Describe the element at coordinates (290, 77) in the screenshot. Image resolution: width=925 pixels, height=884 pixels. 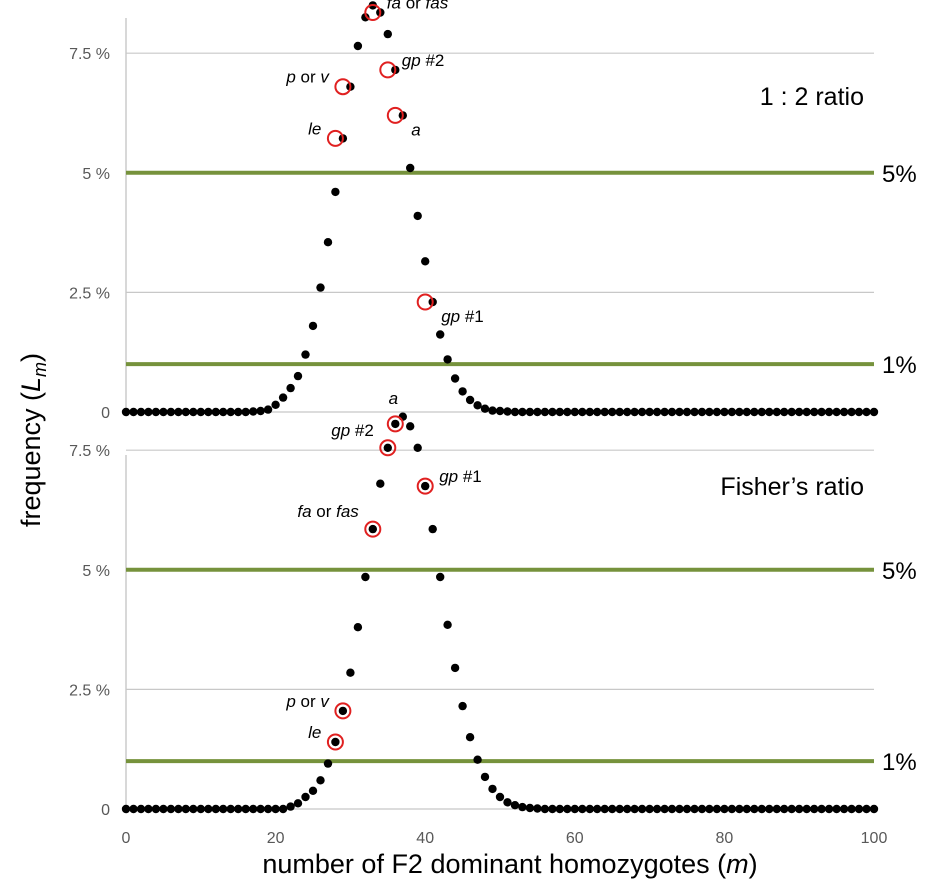
I see `annotation-gene: p` at that location.